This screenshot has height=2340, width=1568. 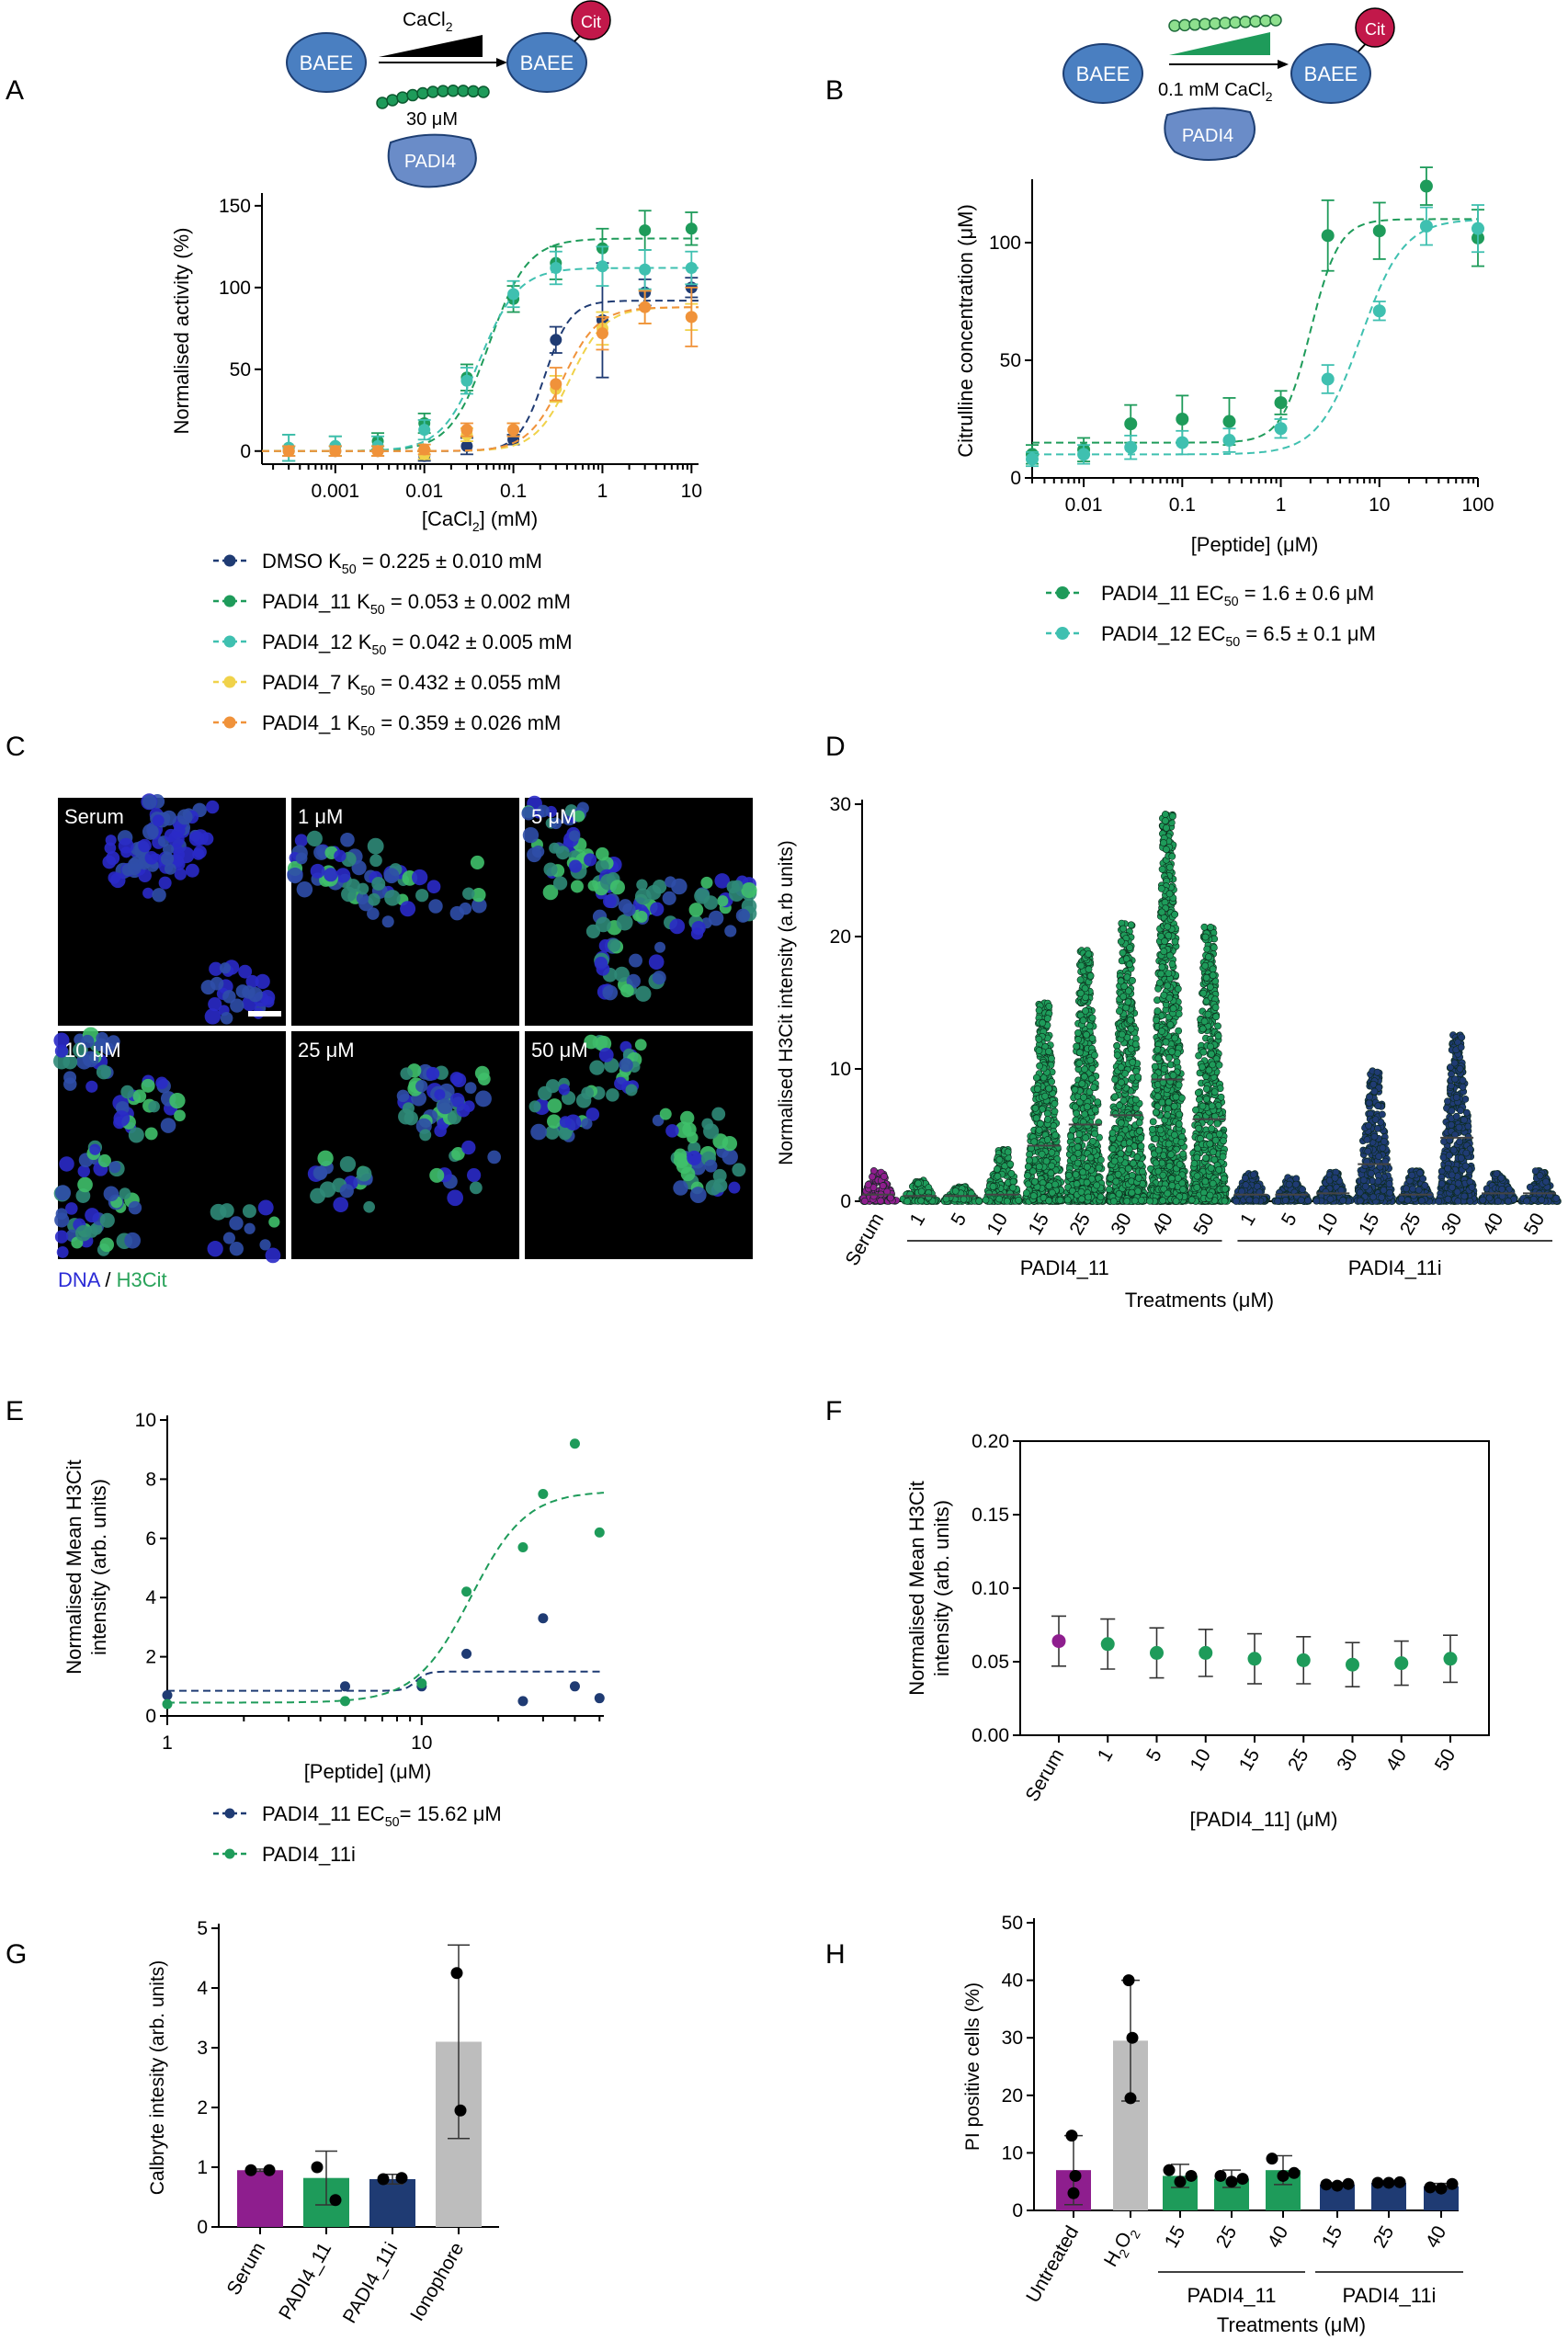 What do you see at coordinates (468, 682) in the screenshot?
I see `legend-label-padi4_7-post: = 0.432 ± 0.055 mM` at bounding box center [468, 682].